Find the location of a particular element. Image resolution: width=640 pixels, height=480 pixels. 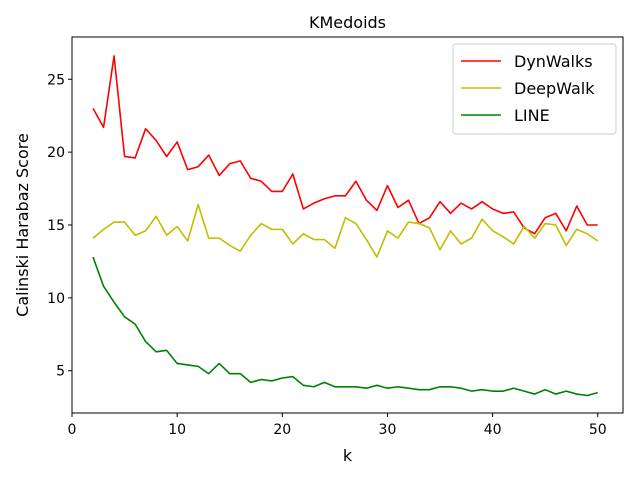

y-tick-label: 25 is located at coordinates (56, 80).